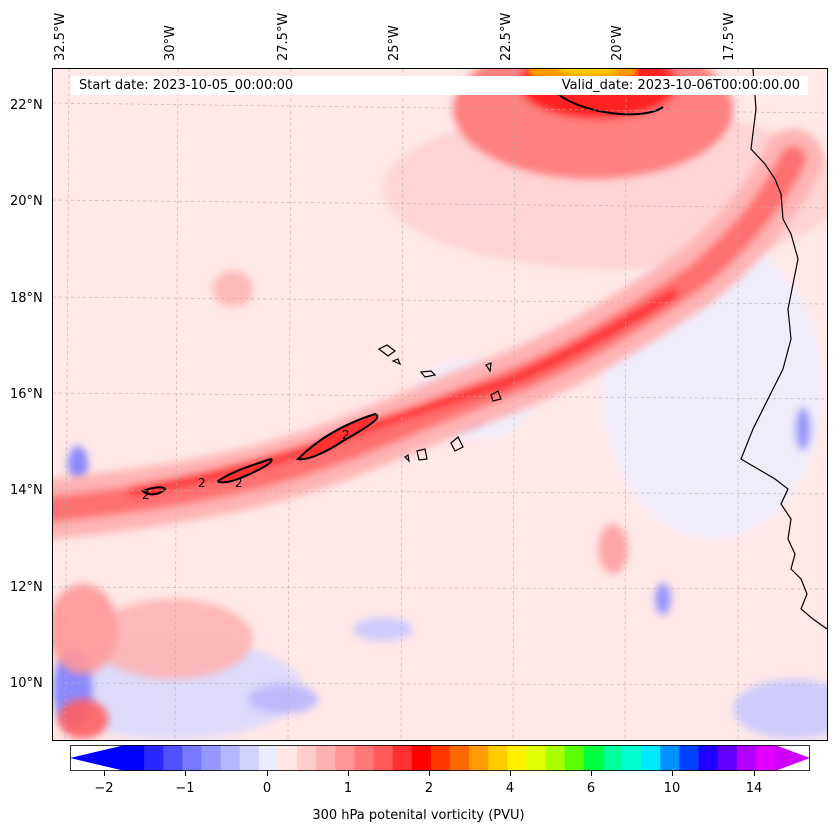 The height and width of the screenshot is (836, 837). Describe the element at coordinates (394, 43) in the screenshot. I see `lon-label-25w: 25°W` at that location.